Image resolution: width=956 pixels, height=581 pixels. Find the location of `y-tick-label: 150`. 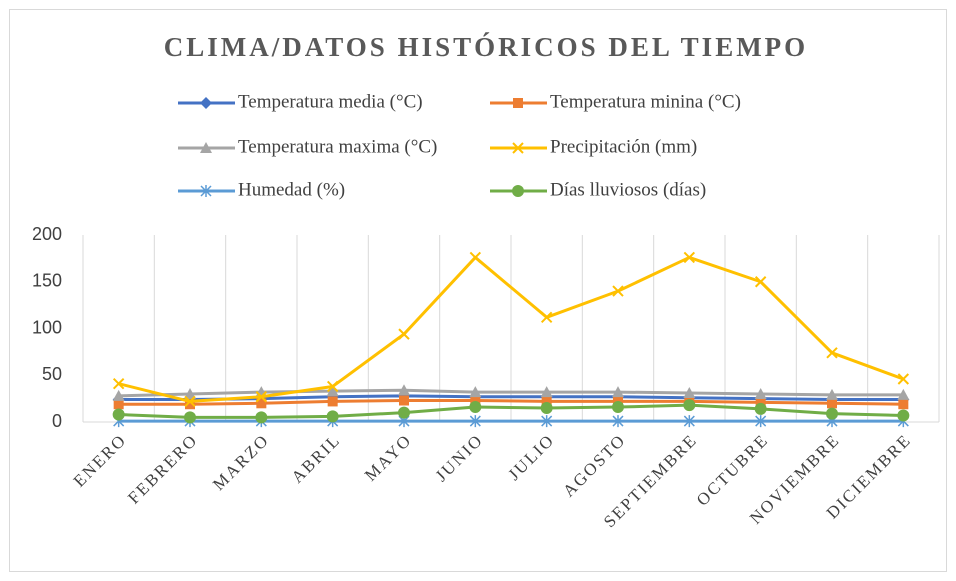

y-tick-label: 150 is located at coordinates (47, 281).